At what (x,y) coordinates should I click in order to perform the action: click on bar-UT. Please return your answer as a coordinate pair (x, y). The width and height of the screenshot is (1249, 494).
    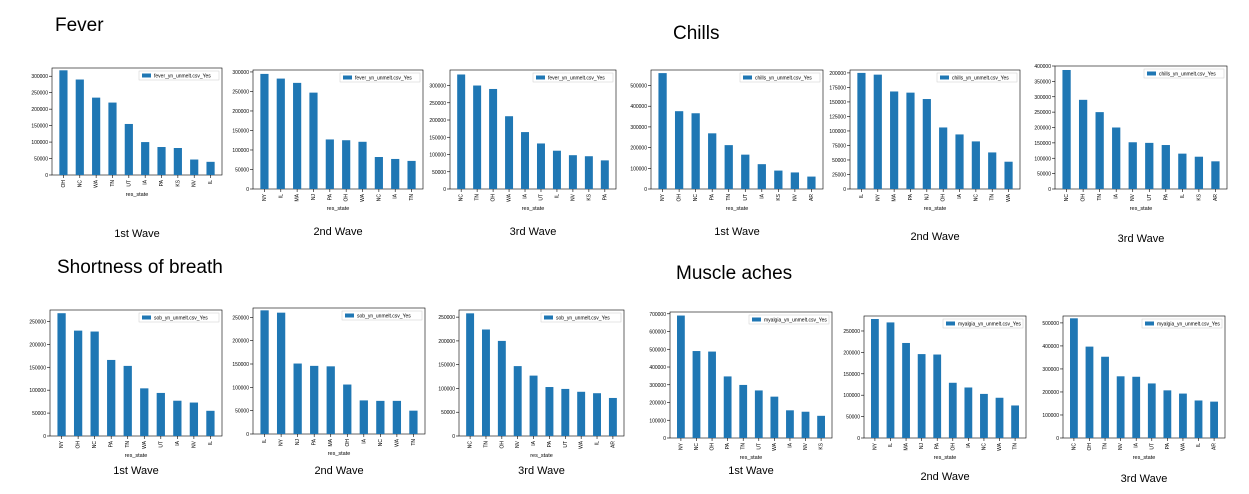
    Looking at the image, I should click on (745, 171).